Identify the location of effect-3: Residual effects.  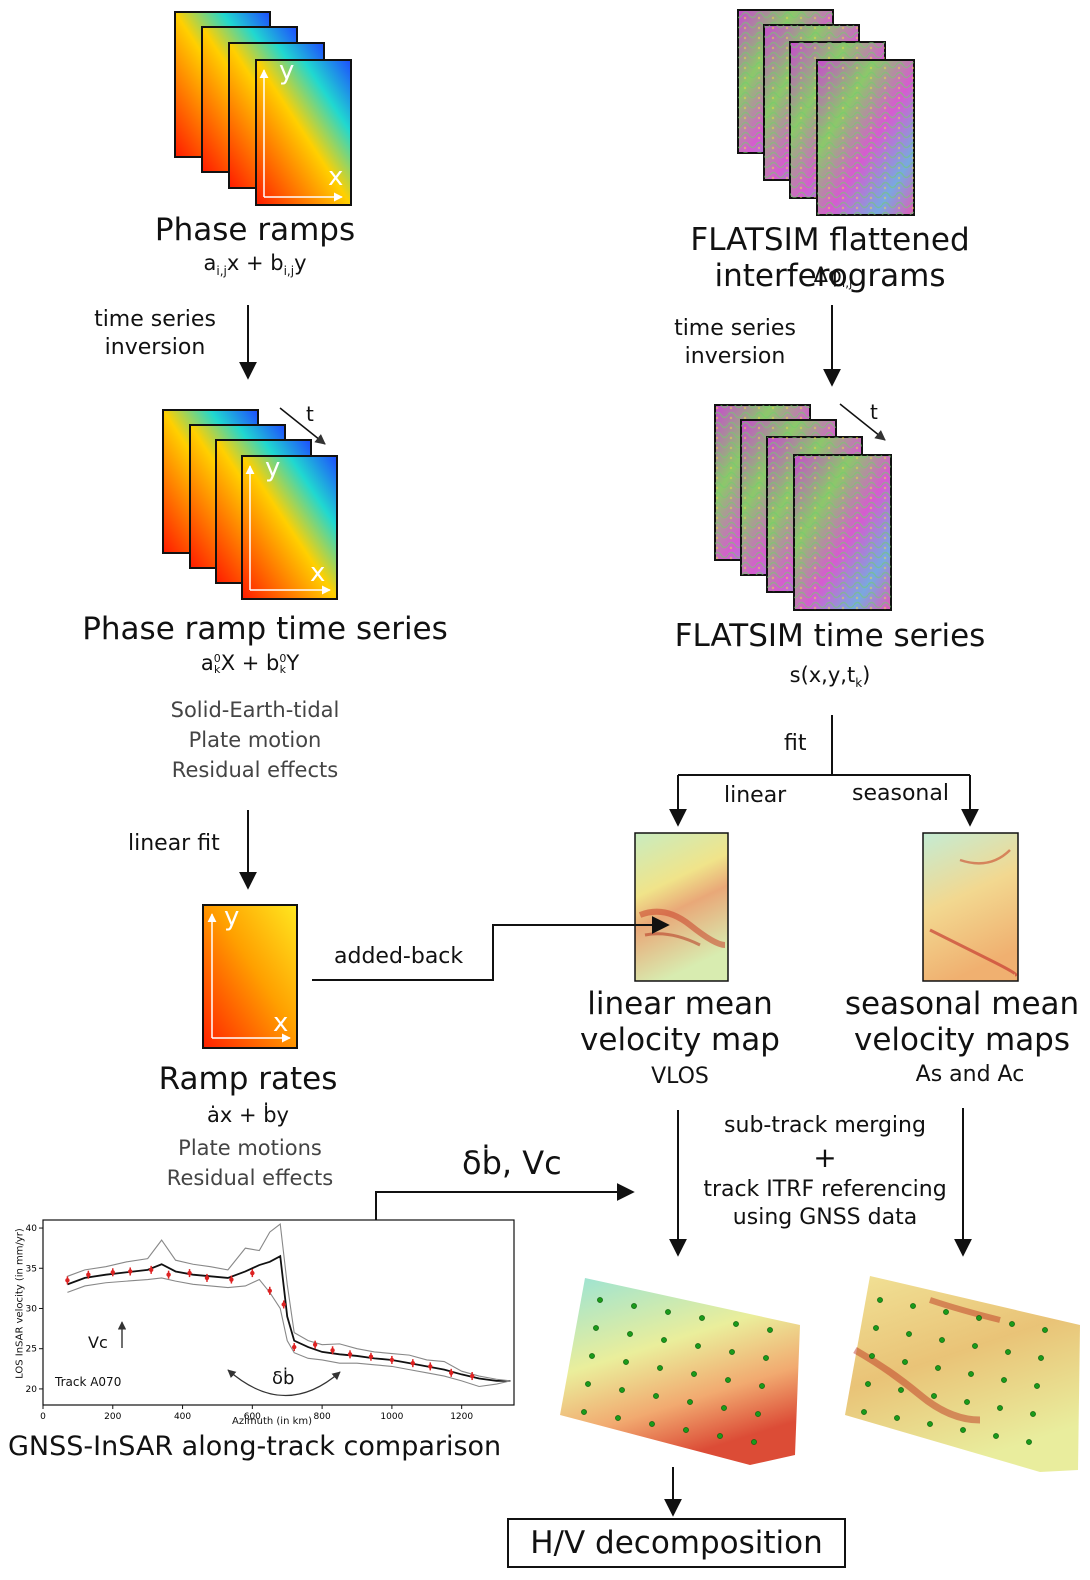
(255, 770).